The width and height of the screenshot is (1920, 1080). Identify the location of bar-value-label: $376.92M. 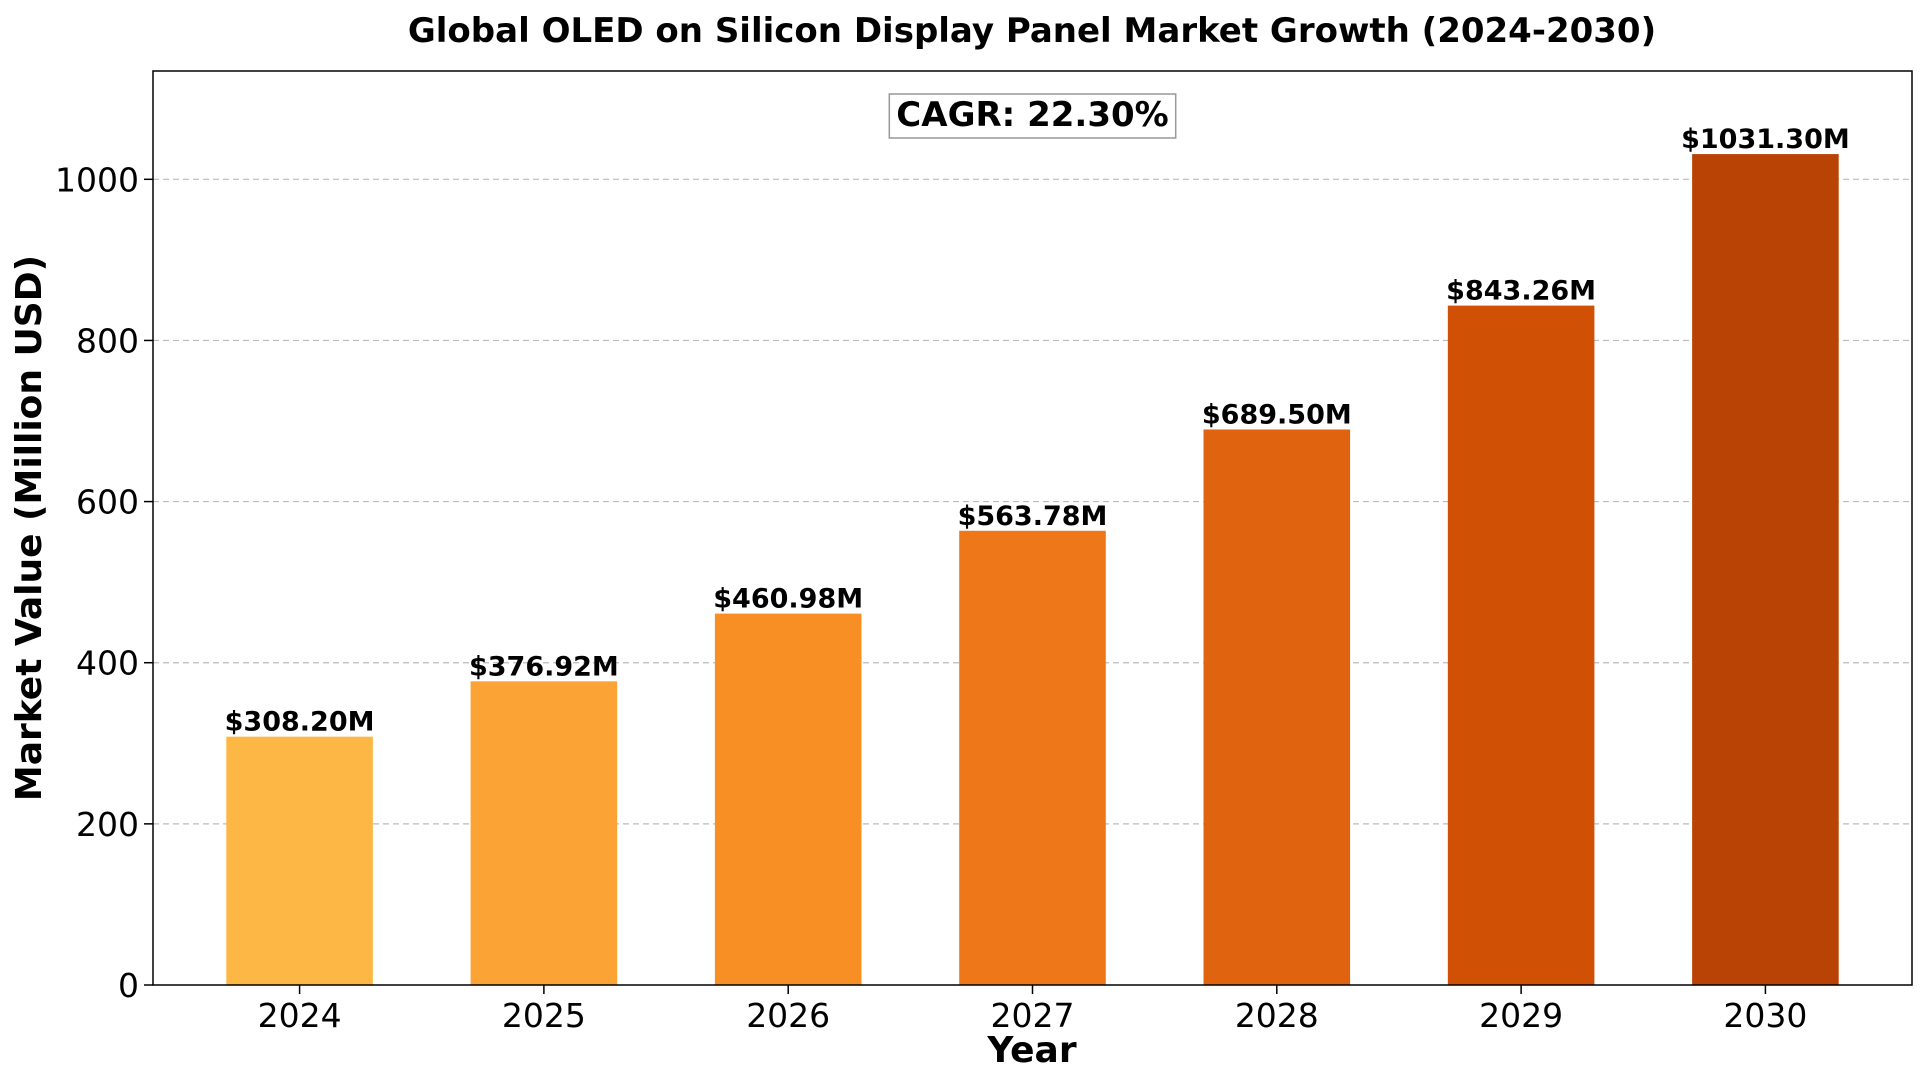
(544, 666).